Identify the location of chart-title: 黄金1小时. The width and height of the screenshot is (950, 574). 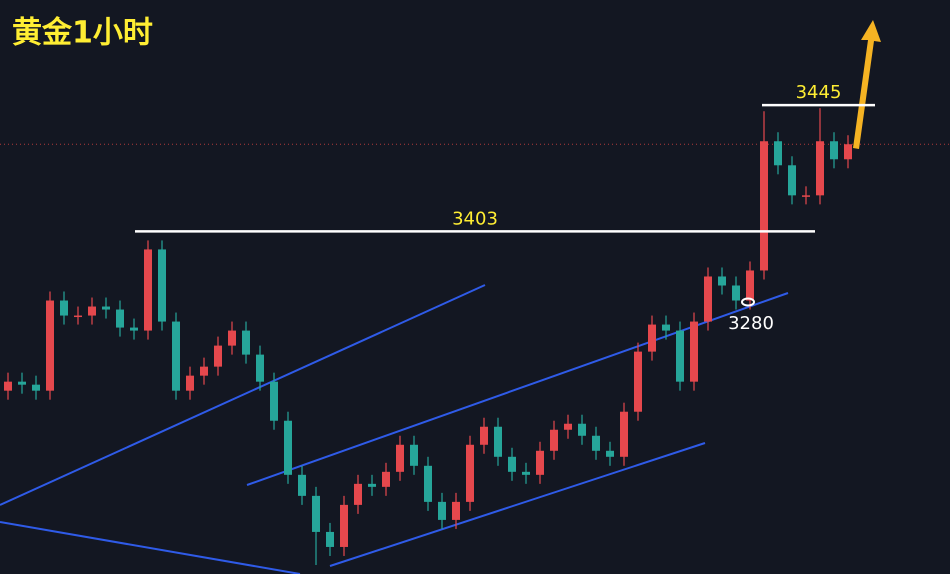
(82, 33).